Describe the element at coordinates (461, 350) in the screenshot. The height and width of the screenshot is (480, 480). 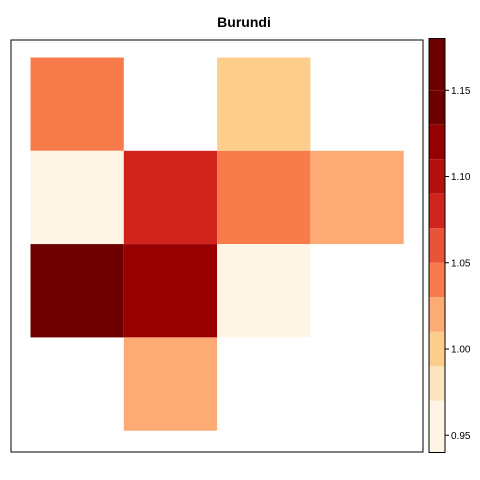
I see `colorbar-tick-label: 1.00` at that location.